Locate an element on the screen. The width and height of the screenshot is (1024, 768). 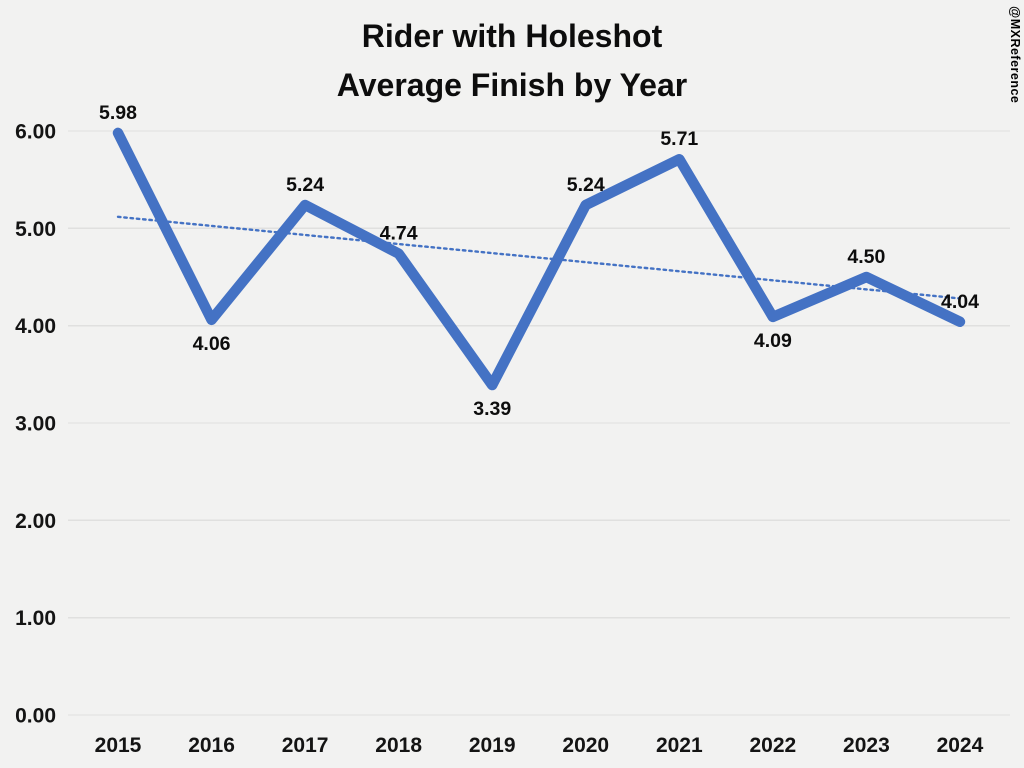
y-axis-tick-label: 3.00 is located at coordinates (35, 424).